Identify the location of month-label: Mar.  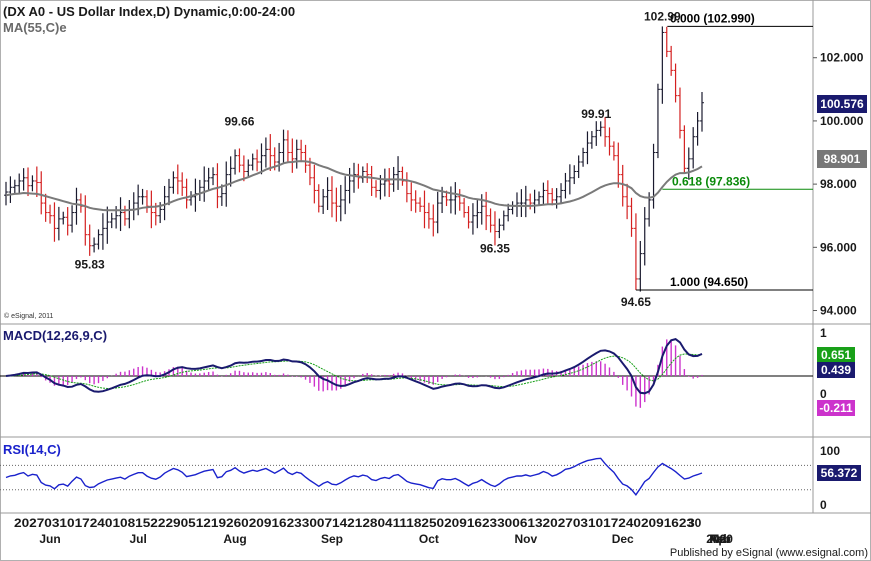
(720, 539).